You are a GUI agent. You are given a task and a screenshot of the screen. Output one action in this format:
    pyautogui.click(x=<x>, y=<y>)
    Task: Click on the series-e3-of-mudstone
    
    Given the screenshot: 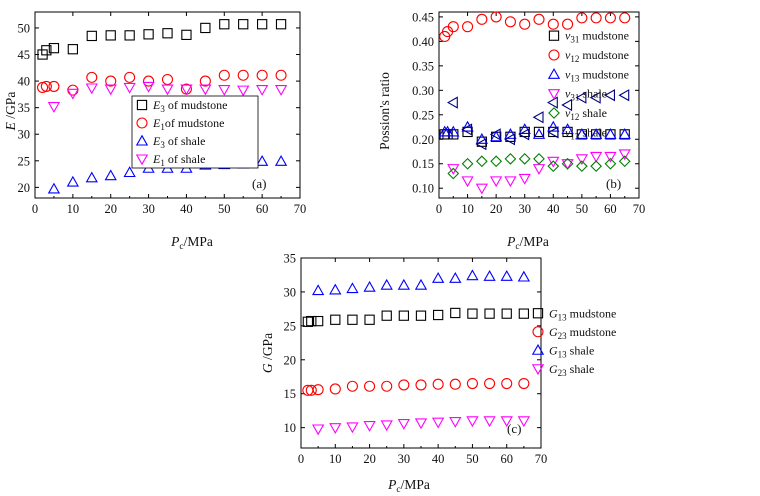 What is the action you would take?
    pyautogui.click(x=162, y=39)
    